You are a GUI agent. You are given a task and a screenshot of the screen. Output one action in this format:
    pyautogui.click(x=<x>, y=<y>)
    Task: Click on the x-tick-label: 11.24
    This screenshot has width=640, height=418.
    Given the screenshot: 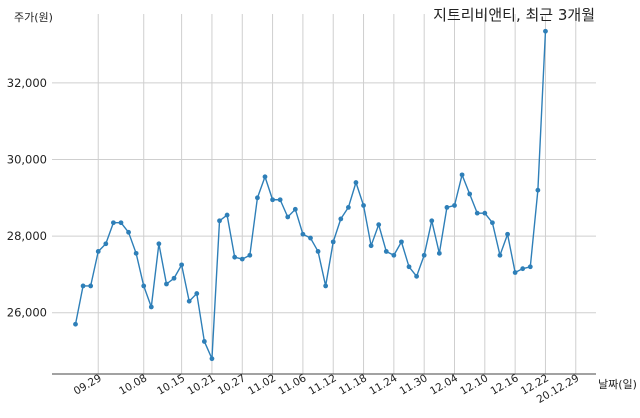 What is the action you would take?
    pyautogui.click(x=383, y=385)
    